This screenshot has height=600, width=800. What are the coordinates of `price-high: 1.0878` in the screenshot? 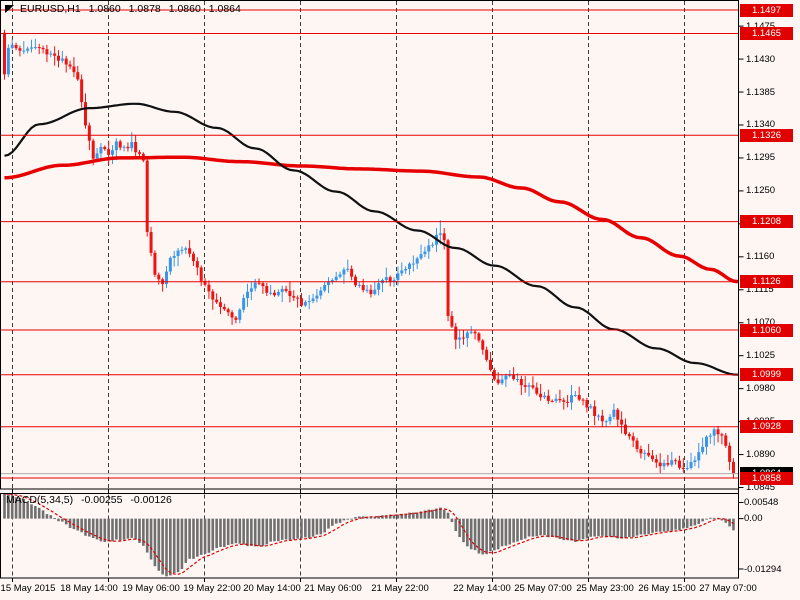 It's located at (144, 9).